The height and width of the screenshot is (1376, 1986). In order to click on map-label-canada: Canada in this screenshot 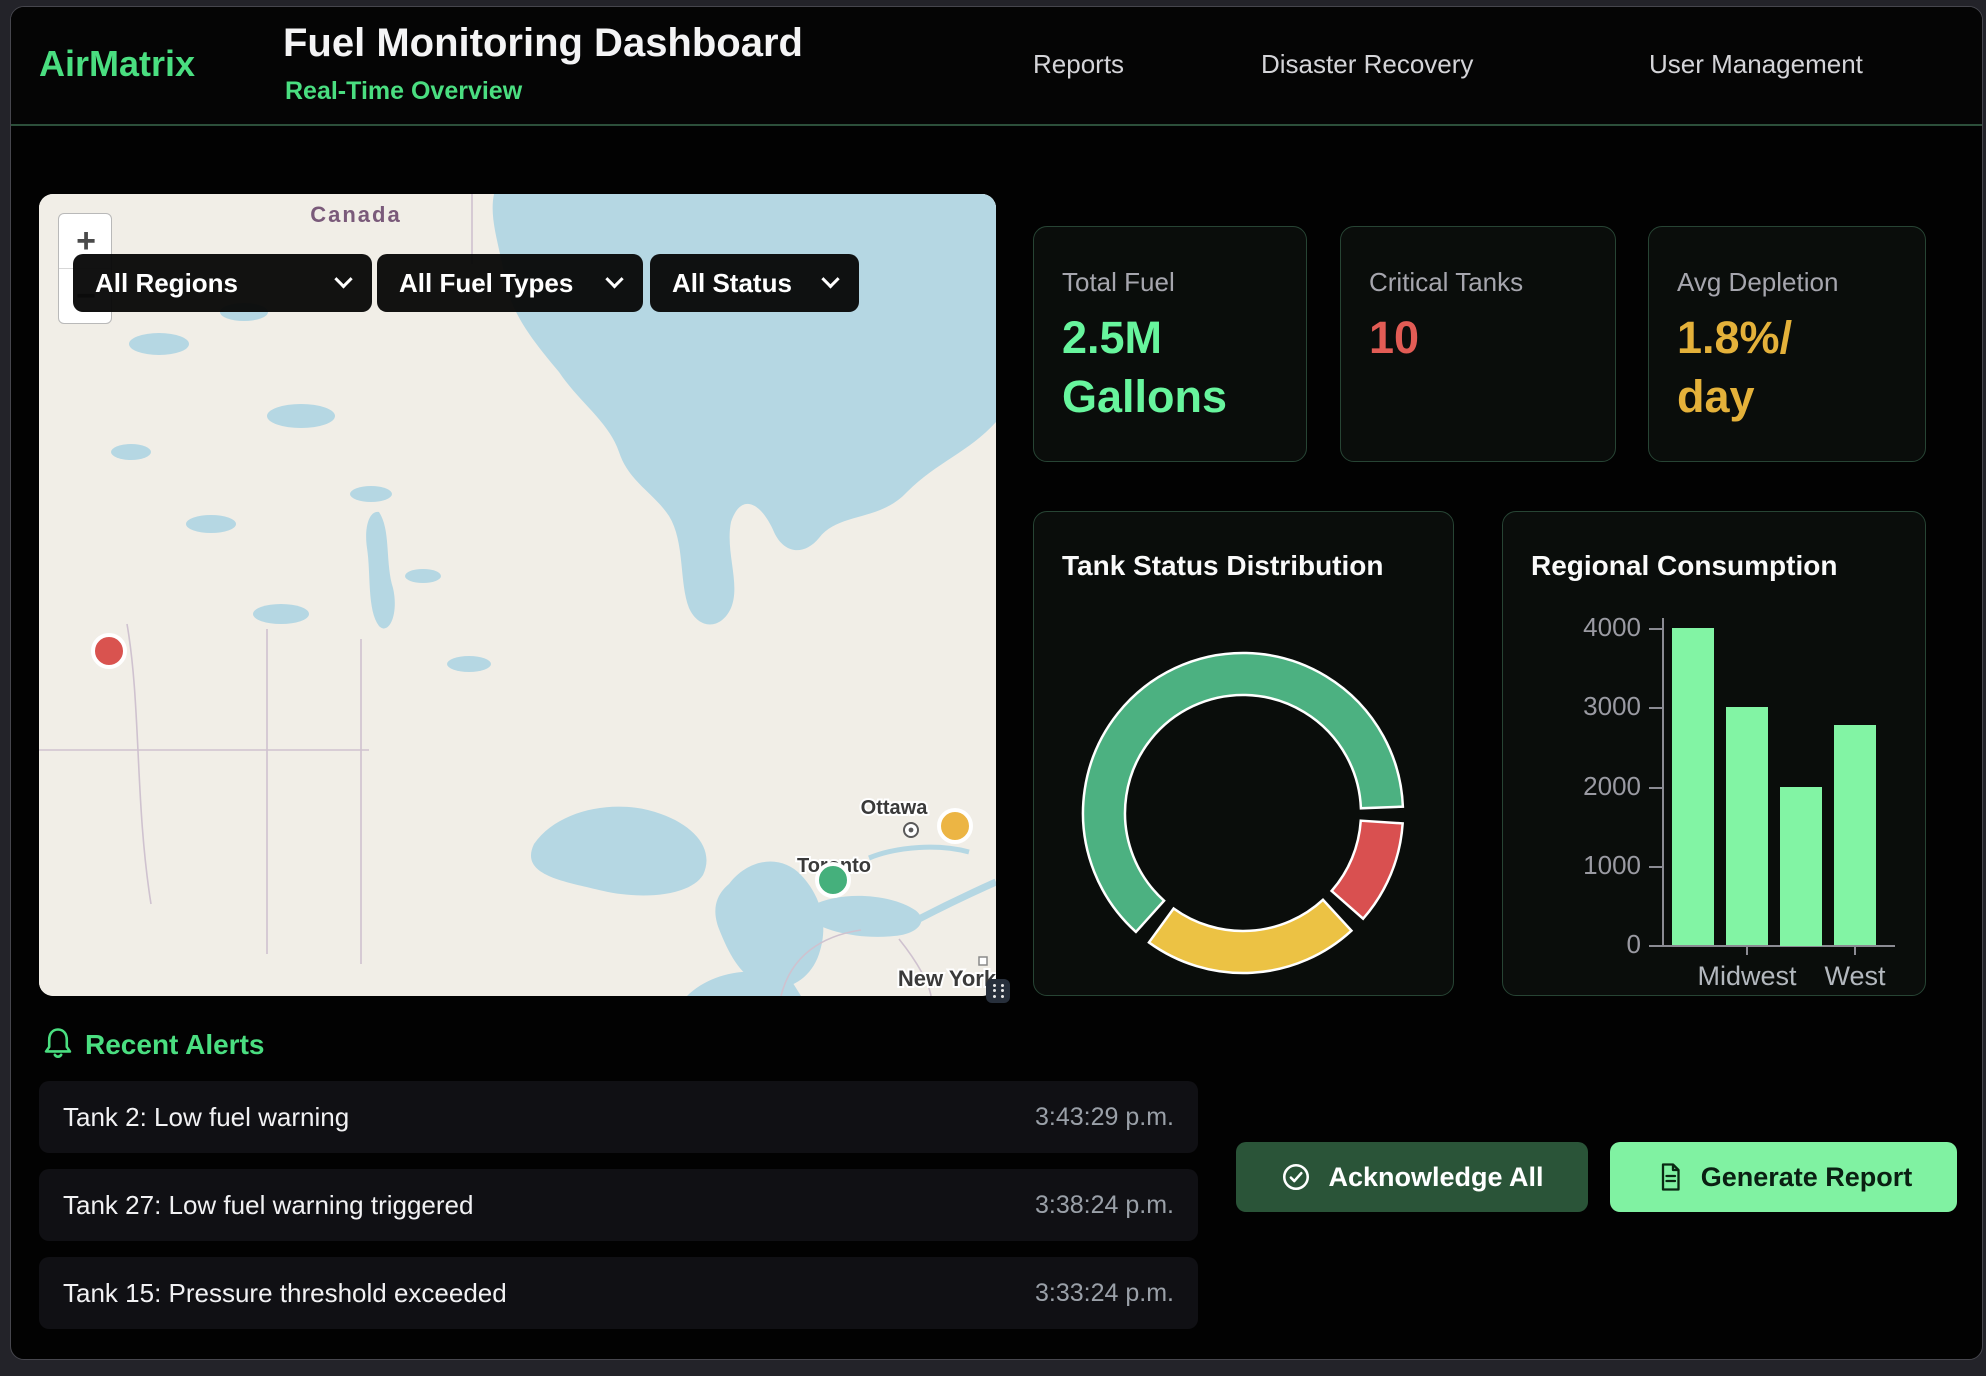, I will do `click(355, 214)`.